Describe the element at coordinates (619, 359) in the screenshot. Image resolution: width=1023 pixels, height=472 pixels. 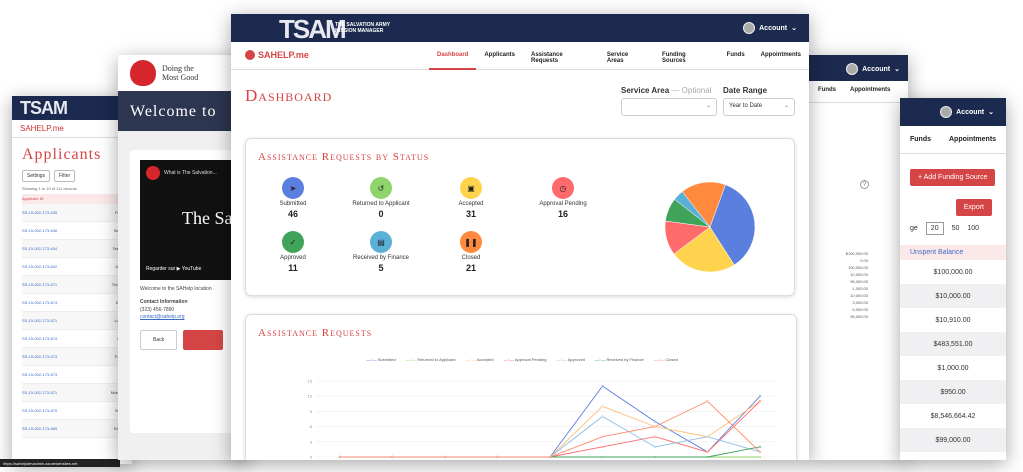
I see `legend-item: —○— Received by Finance` at that location.